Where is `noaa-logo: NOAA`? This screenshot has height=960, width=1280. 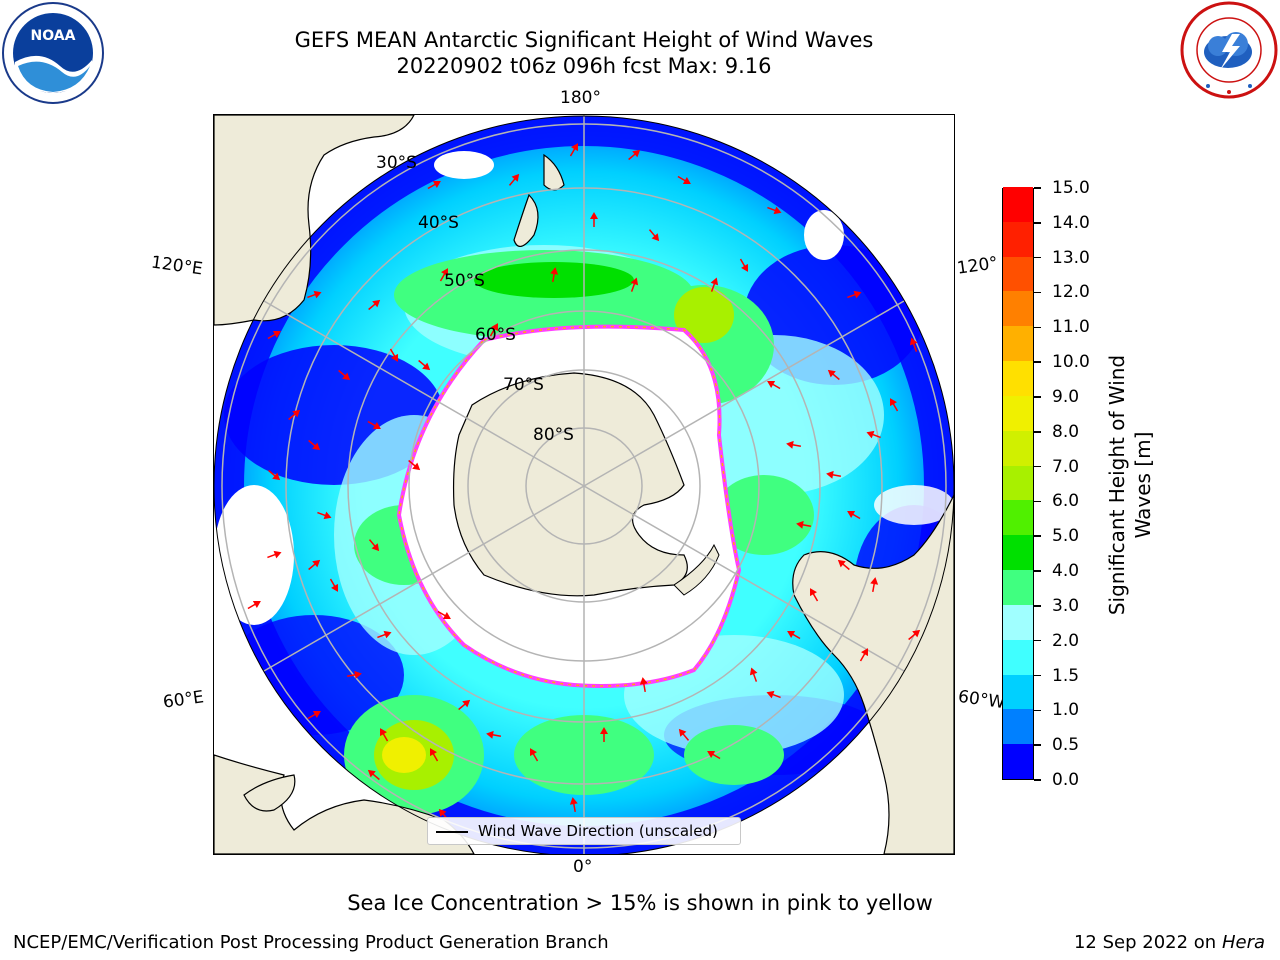
noaa-logo: NOAA is located at coordinates (53, 55).